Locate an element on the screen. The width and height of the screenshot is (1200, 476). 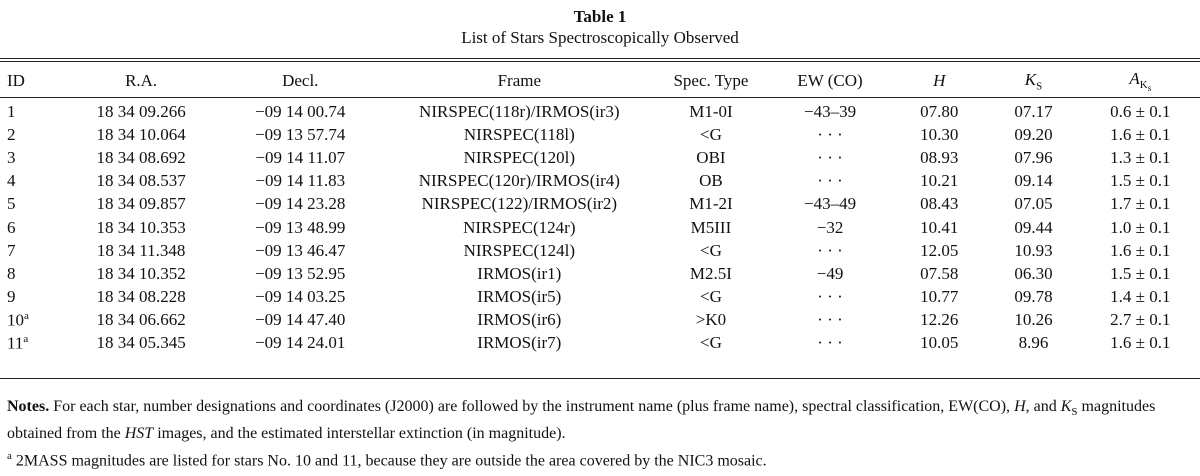
cell-frame: IRMOS(ir6) is located at coordinates (519, 320).